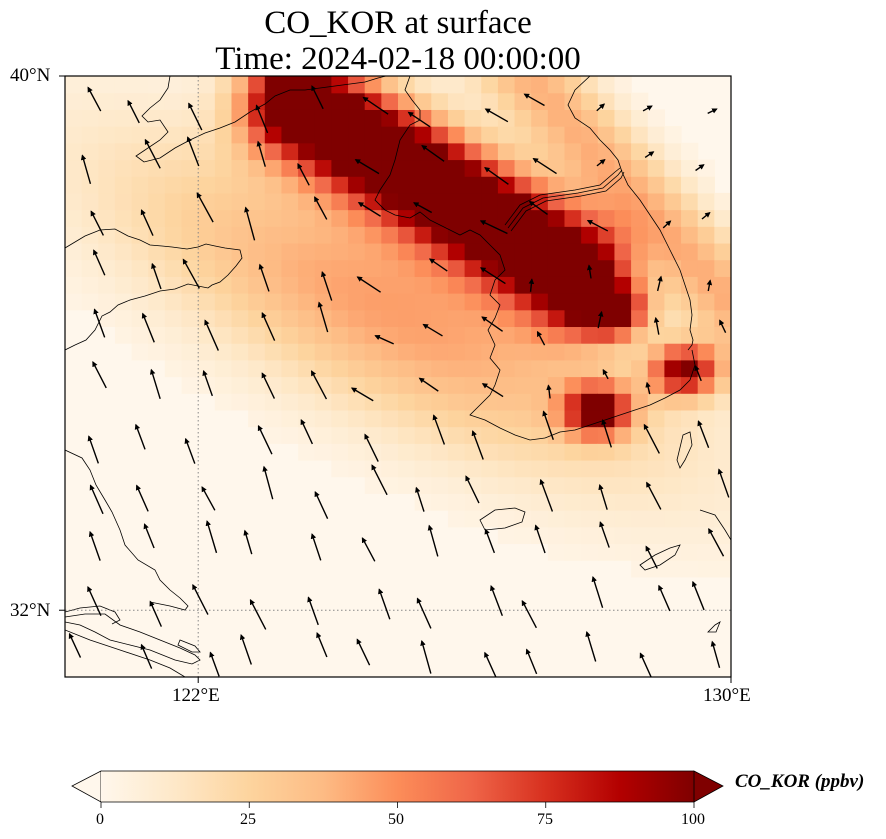 The height and width of the screenshot is (839, 886). Describe the element at coordinates (727, 695) in the screenshot. I see `lon-label-130: 130°E` at that location.